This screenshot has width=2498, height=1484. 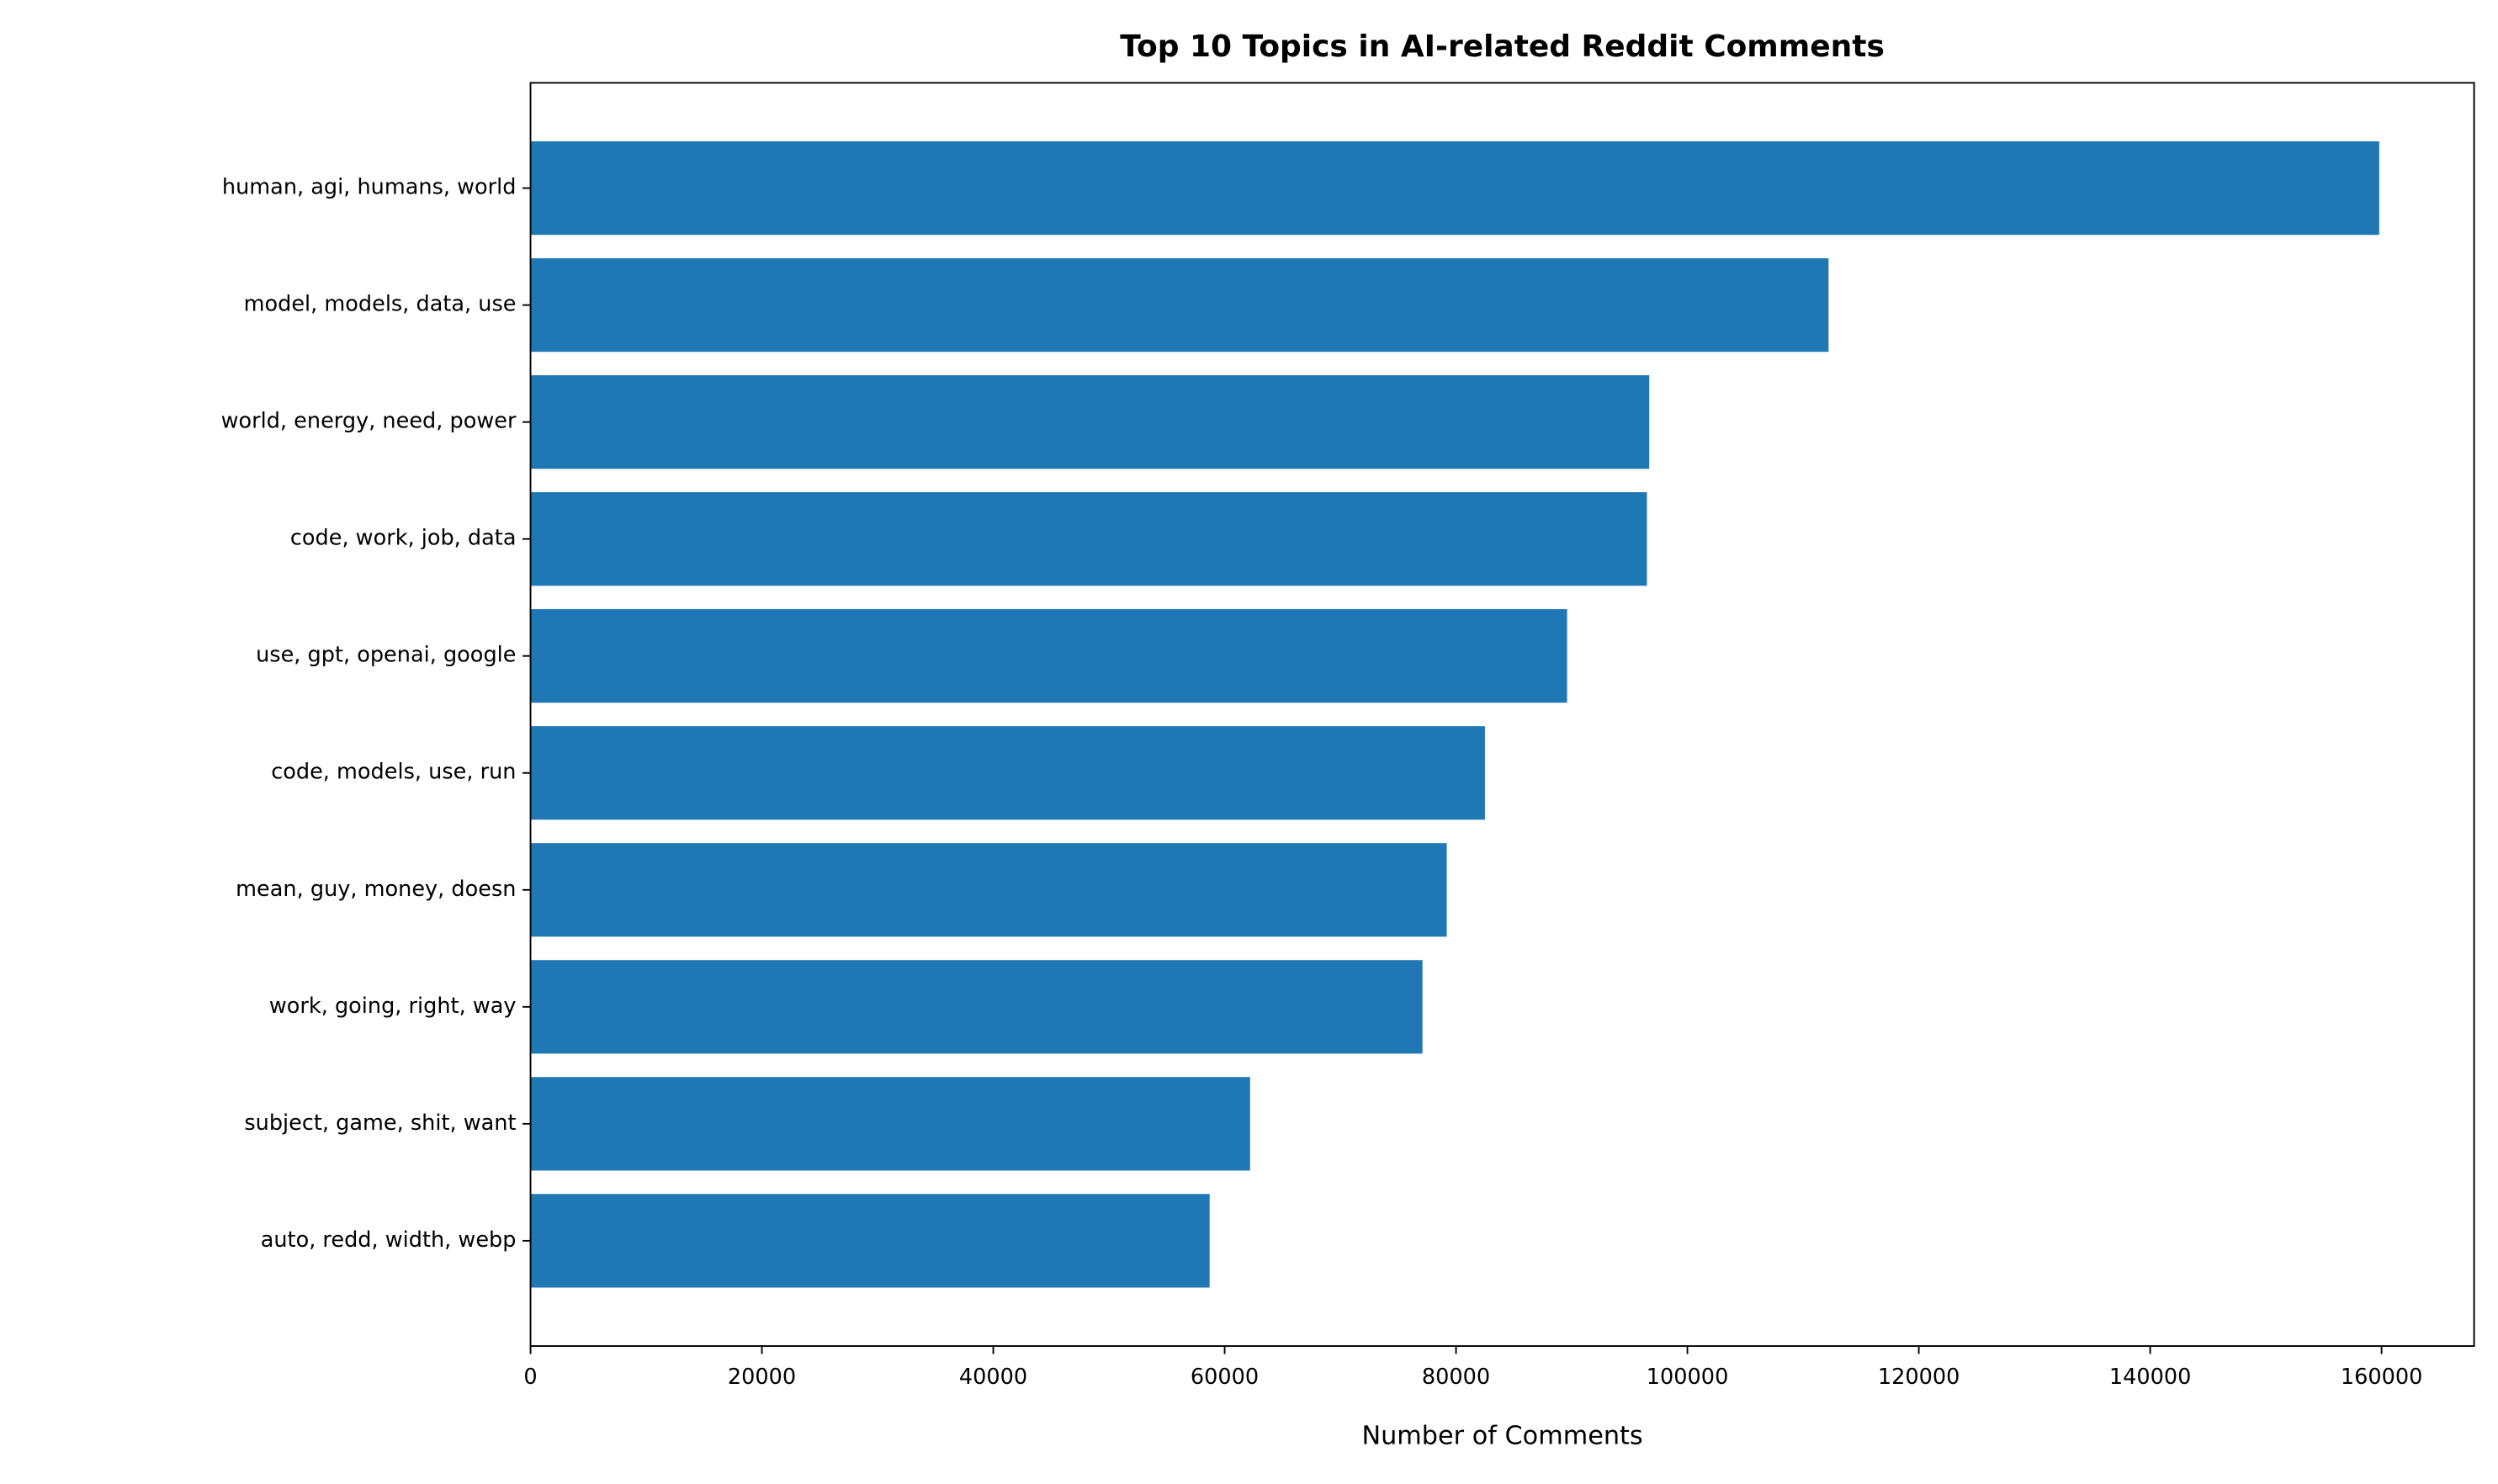 What do you see at coordinates (2382, 1377) in the screenshot?
I see `x-tick-label: 160000` at bounding box center [2382, 1377].